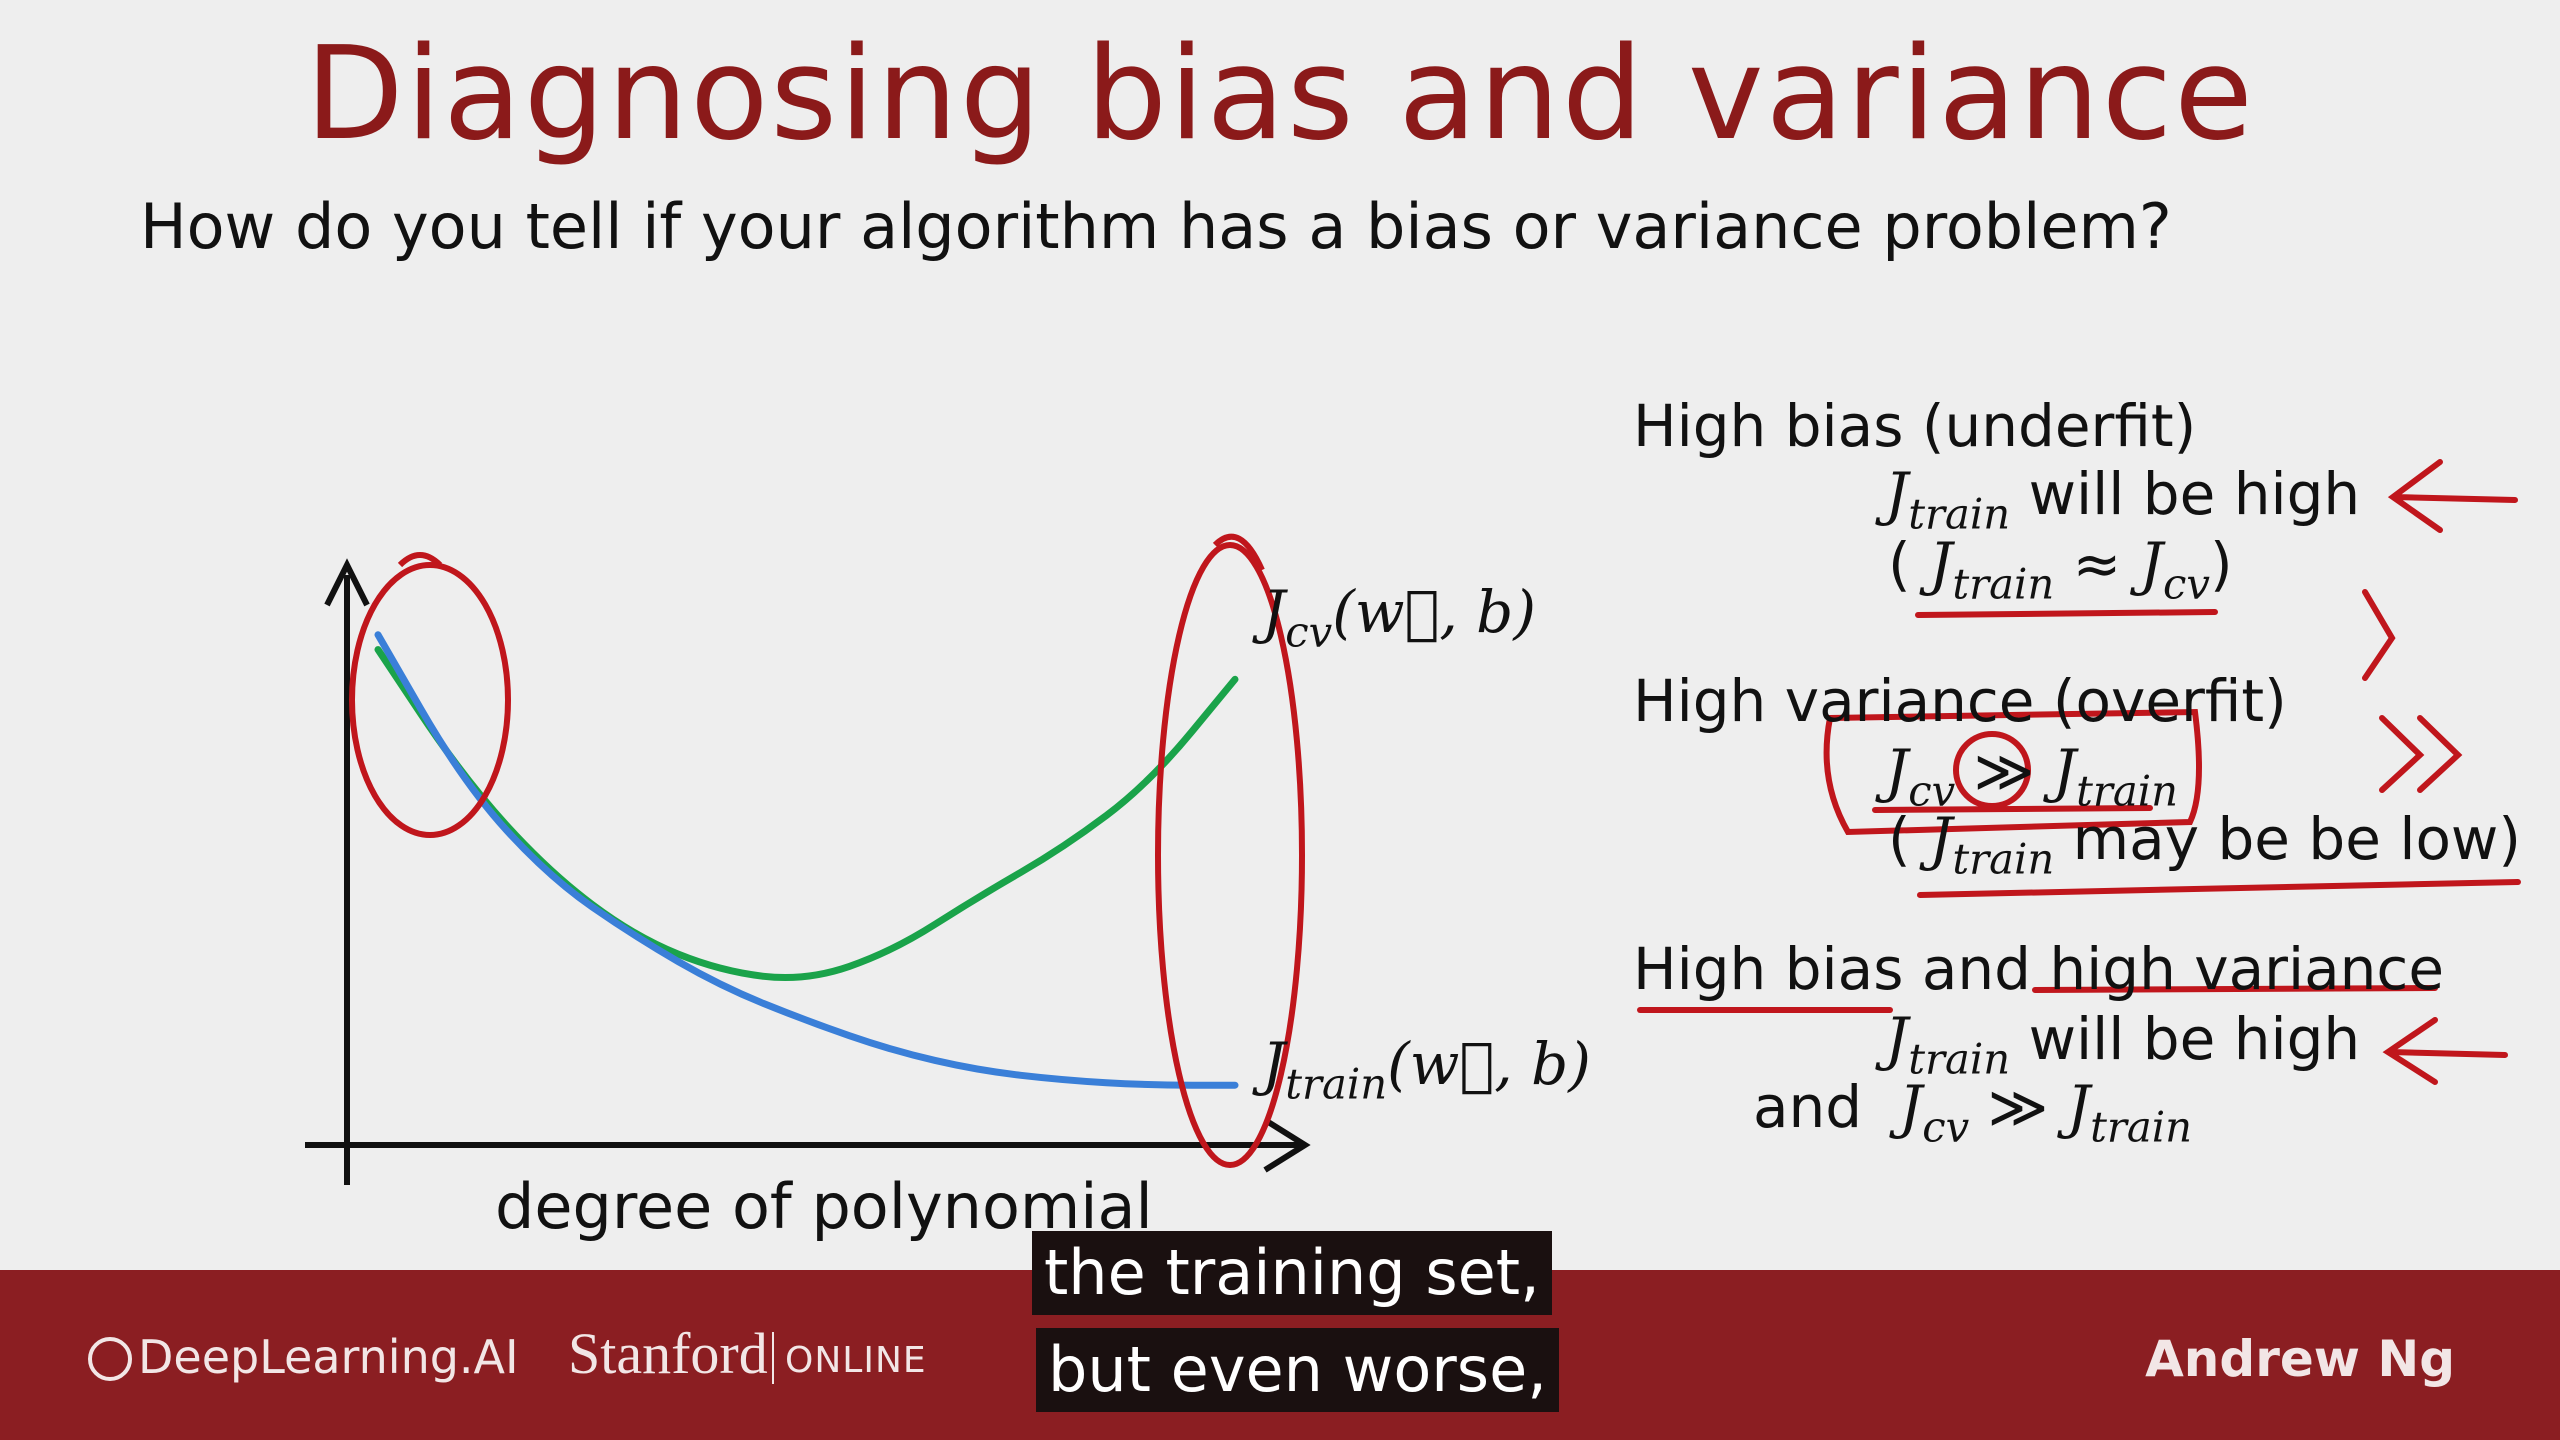 Image resolution: width=2560 pixels, height=1440 pixels. Describe the element at coordinates (420, 560) in the screenshot. I see `left-circle-tail` at that location.